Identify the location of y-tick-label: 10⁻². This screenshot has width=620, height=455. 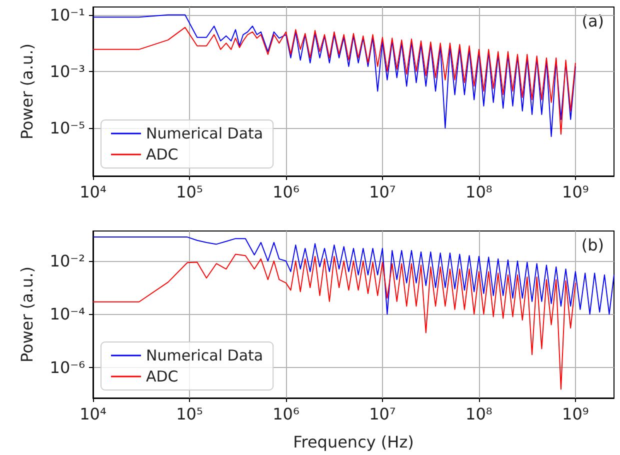
(67, 261).